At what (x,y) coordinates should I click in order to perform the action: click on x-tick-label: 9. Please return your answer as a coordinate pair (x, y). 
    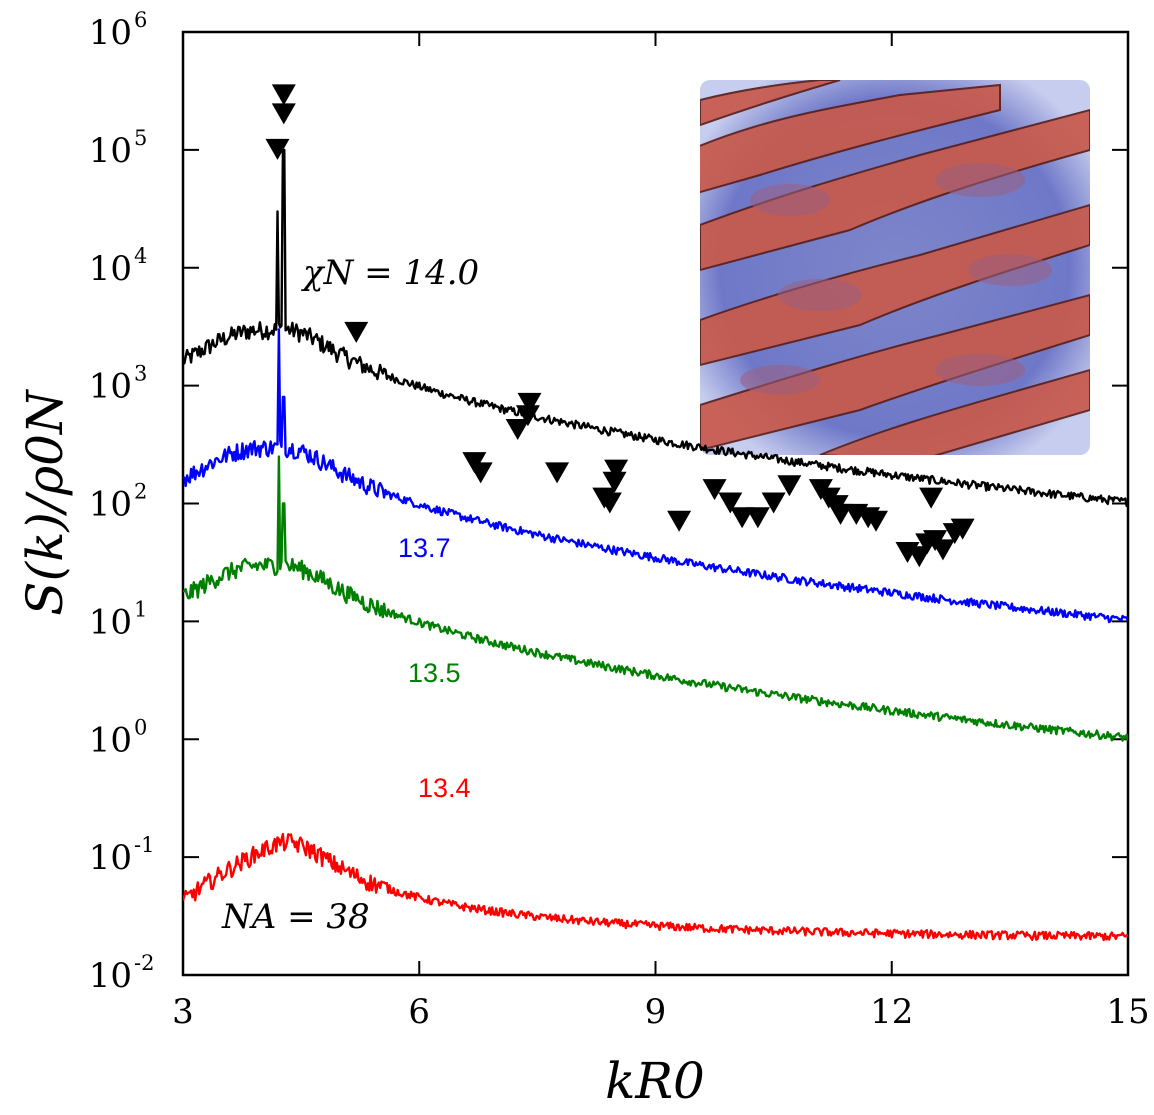
    Looking at the image, I should click on (656, 1012).